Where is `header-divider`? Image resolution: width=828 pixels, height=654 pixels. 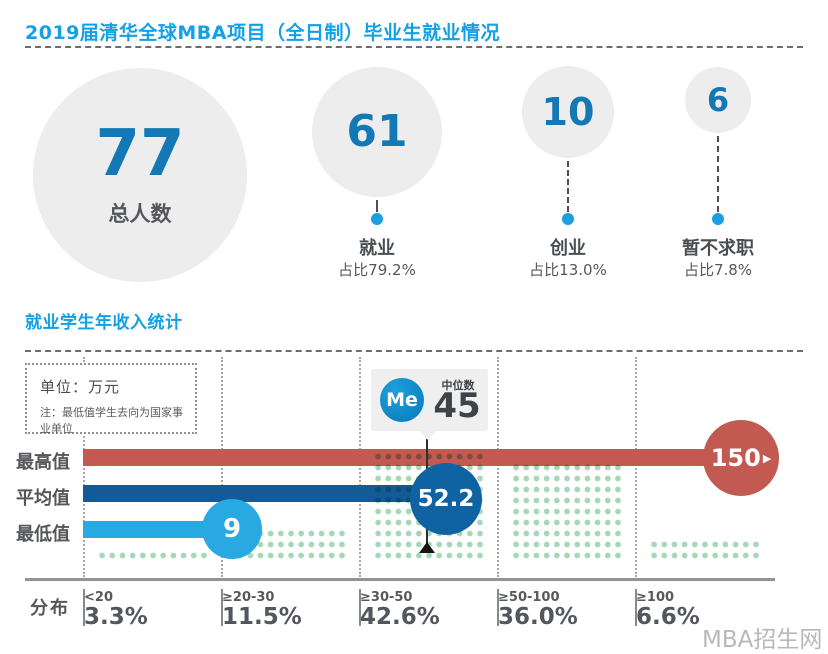
header-divider is located at coordinates (414, 47).